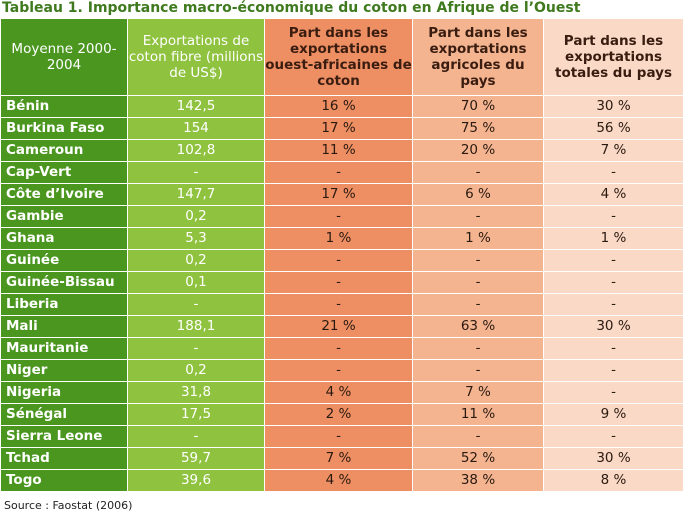  Describe the element at coordinates (478, 392) in the screenshot. I see `share-agricultural-cell: 7 %` at that location.